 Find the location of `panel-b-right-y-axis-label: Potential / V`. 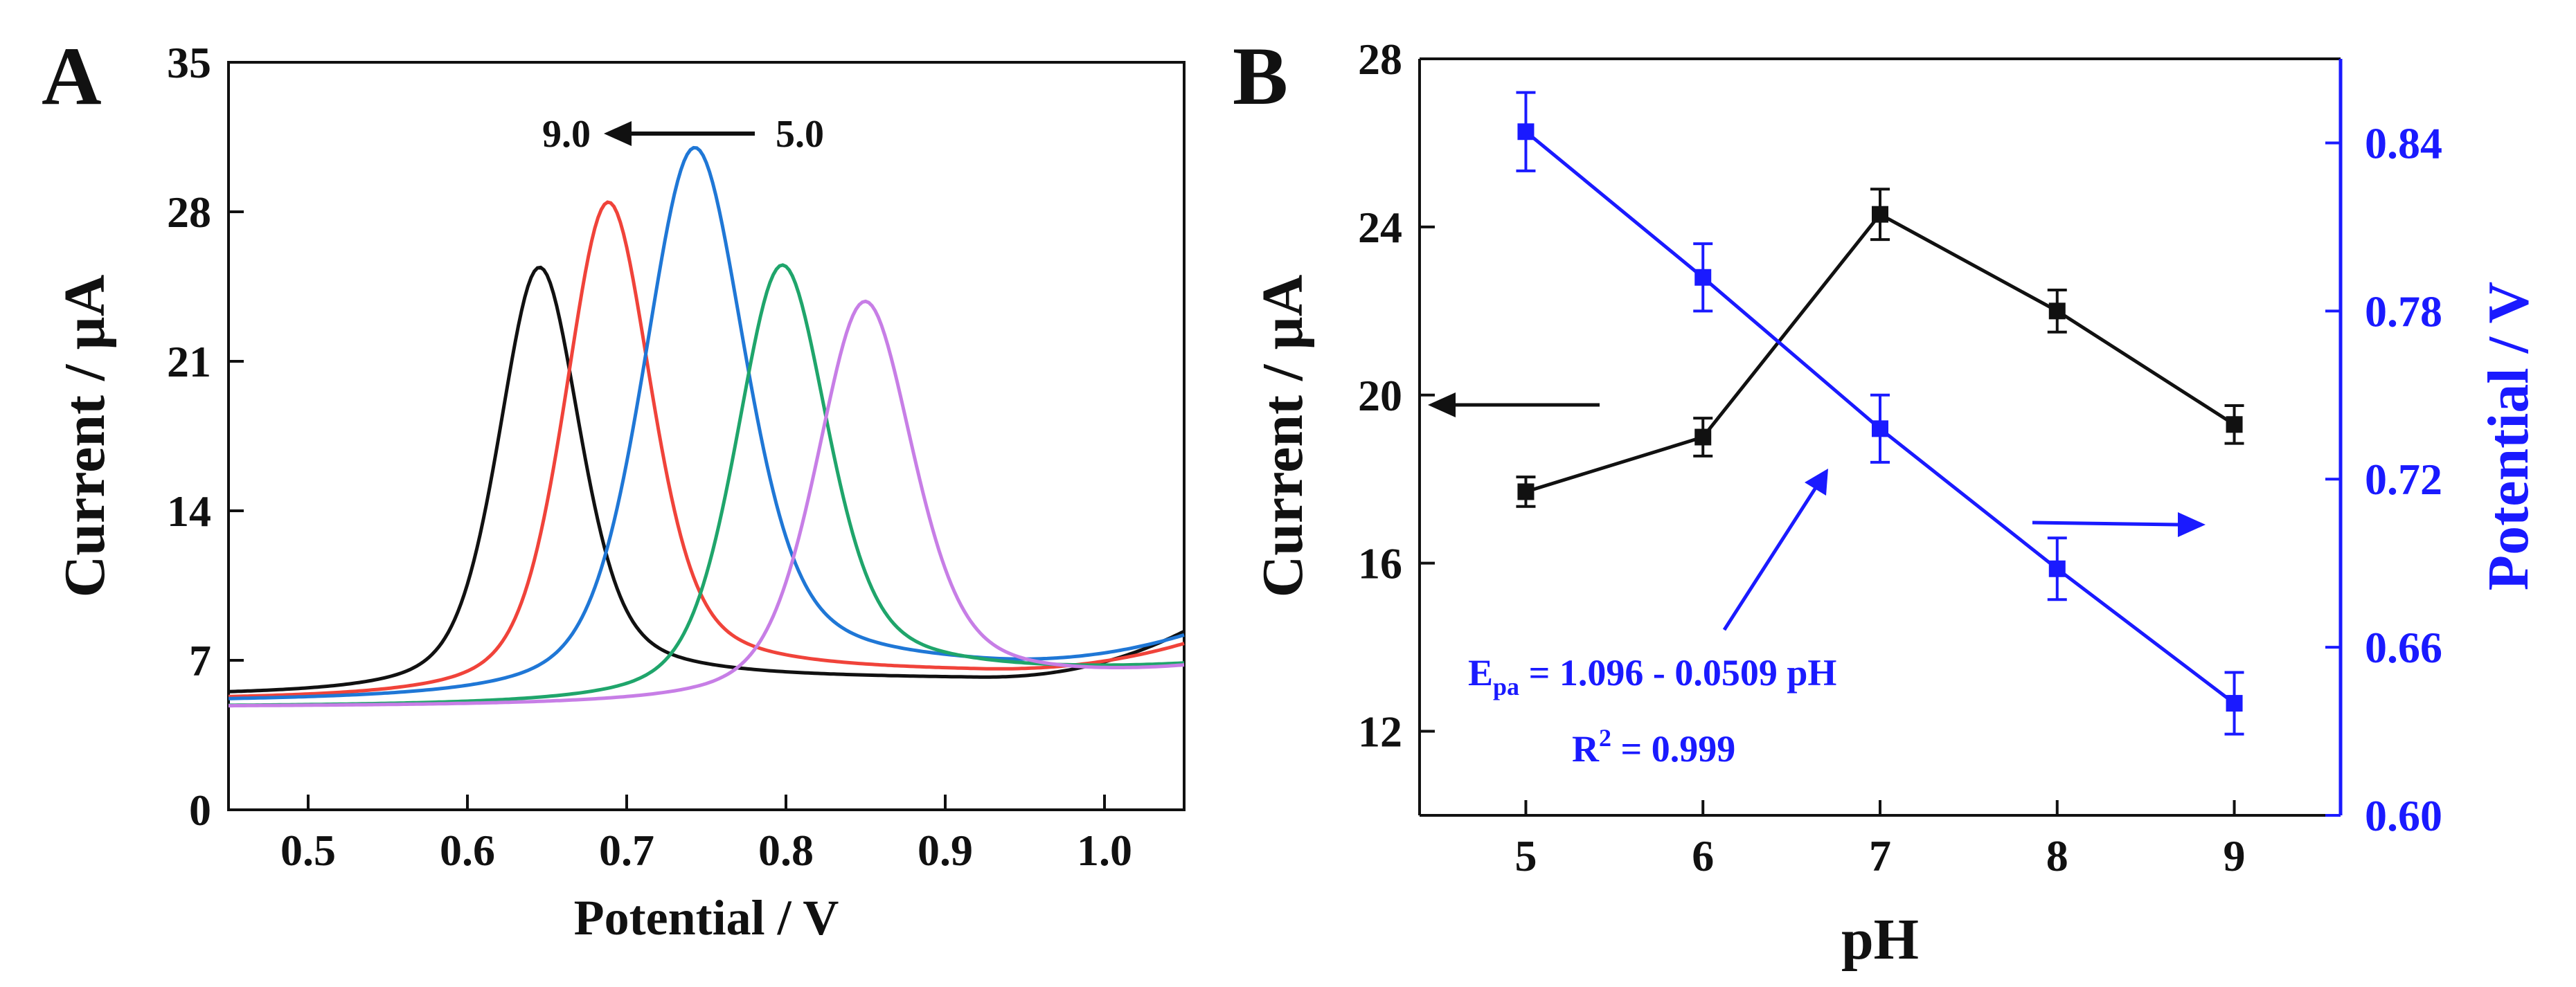

panel-b-right-y-axis-label: Potential / V is located at coordinates (2508, 436).